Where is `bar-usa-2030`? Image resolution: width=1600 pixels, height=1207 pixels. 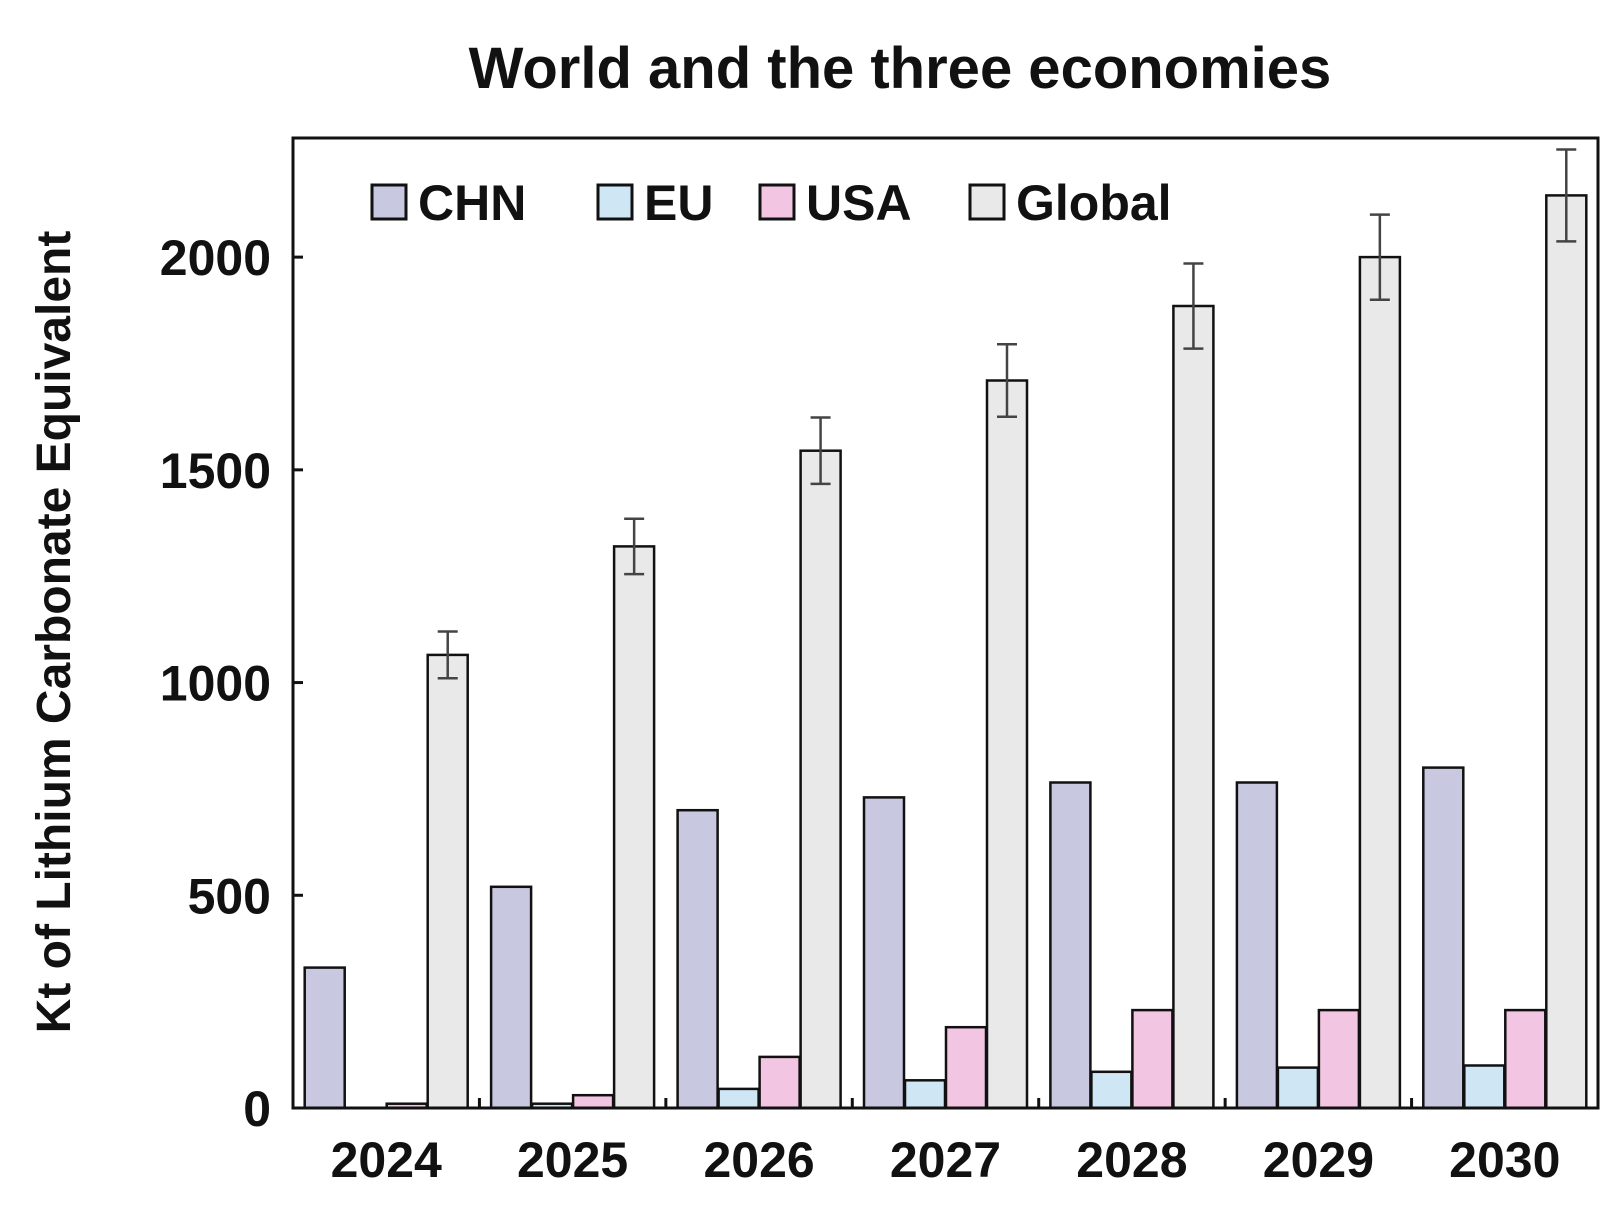 bar-usa-2030 is located at coordinates (1525, 1059).